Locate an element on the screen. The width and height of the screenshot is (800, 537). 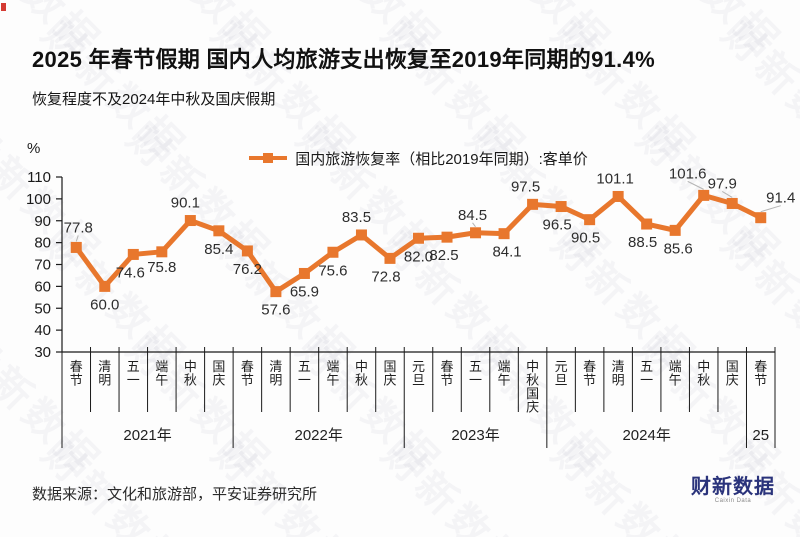
svg-text: 97.5 is located at coordinates (525, 186).